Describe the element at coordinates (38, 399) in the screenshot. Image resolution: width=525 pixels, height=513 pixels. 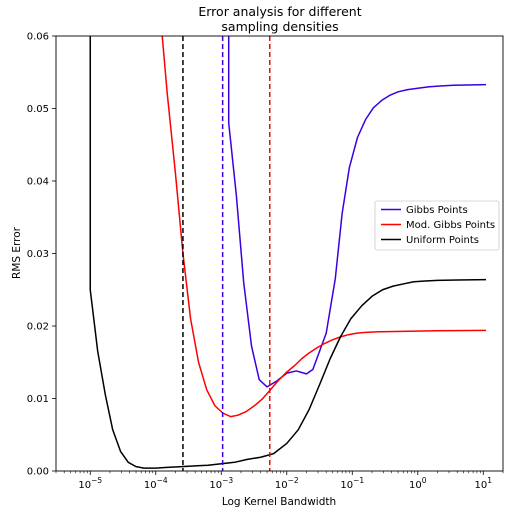
I see `y-tick-label-1: 0.01` at that location.